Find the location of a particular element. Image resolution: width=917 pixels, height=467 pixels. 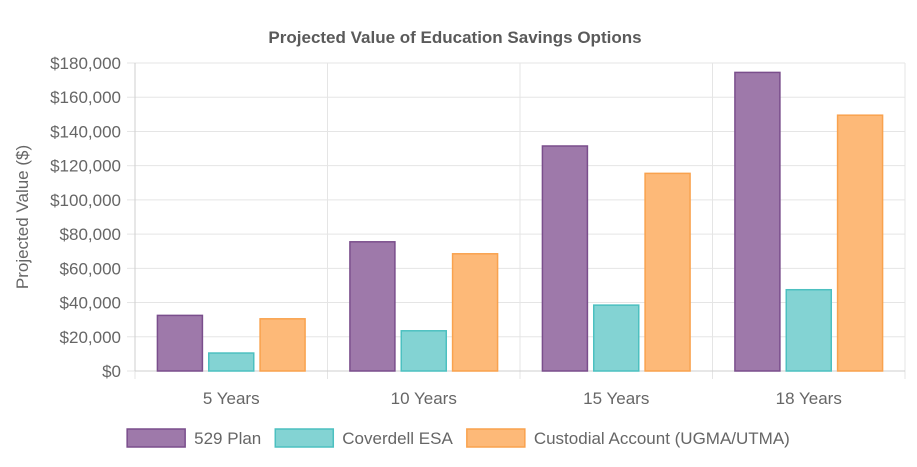

y-tick-label: $40,000 is located at coordinates (90, 303).